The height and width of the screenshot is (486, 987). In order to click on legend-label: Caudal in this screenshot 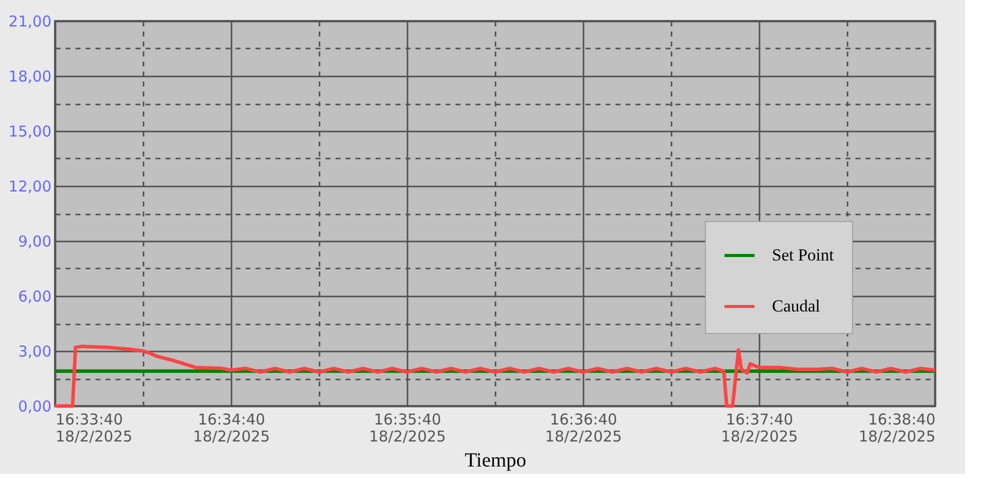, I will do `click(796, 306)`.